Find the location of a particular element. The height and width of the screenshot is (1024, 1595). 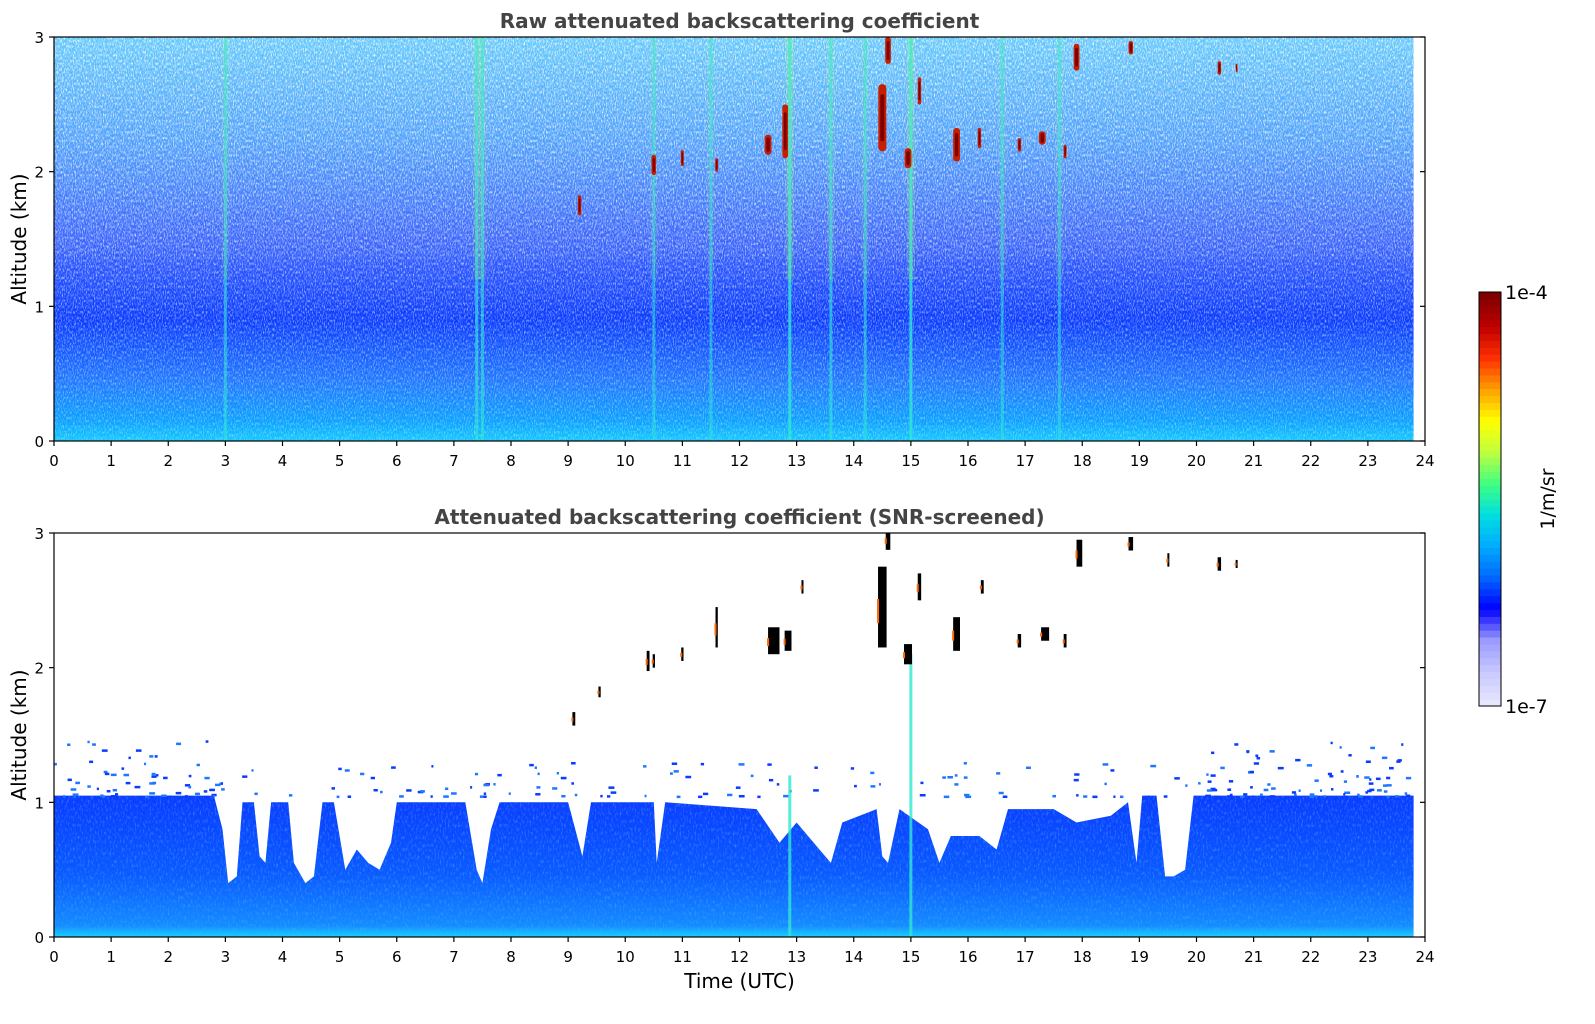

x-tick-label: 22 is located at coordinates (1310, 957).